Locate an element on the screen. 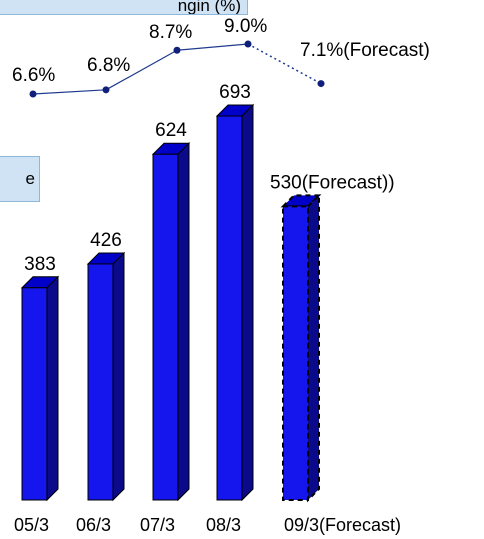 The image size is (484, 539). bar-value-label: 383 is located at coordinates (40, 264).